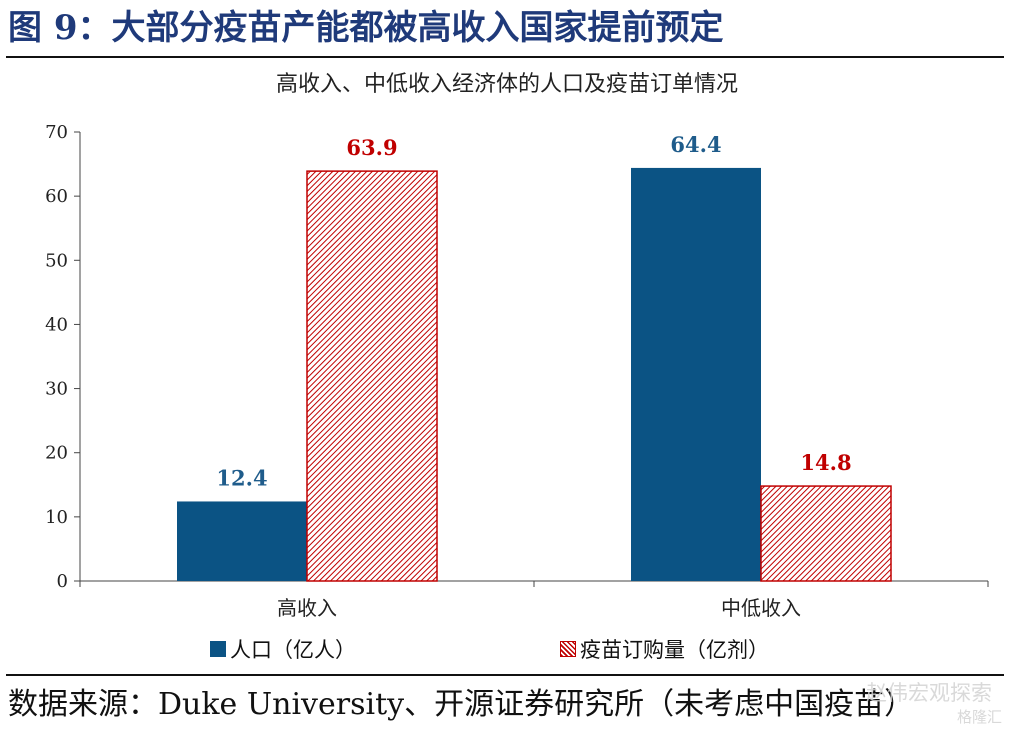  I want to click on y-tick-label: 10, so click(56, 517).